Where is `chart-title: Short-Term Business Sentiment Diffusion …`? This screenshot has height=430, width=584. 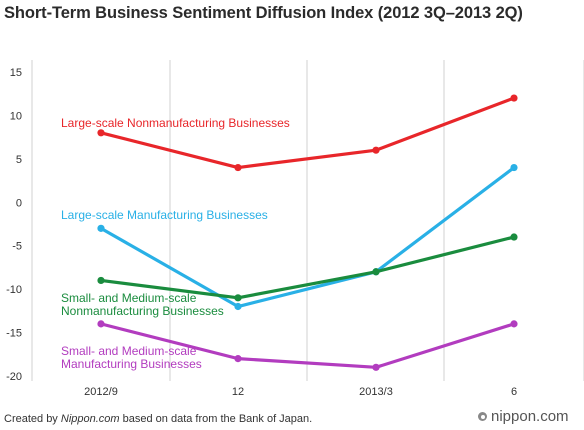 chart-title: Short-Term Business Sentiment Diffusion … is located at coordinates (263, 13).